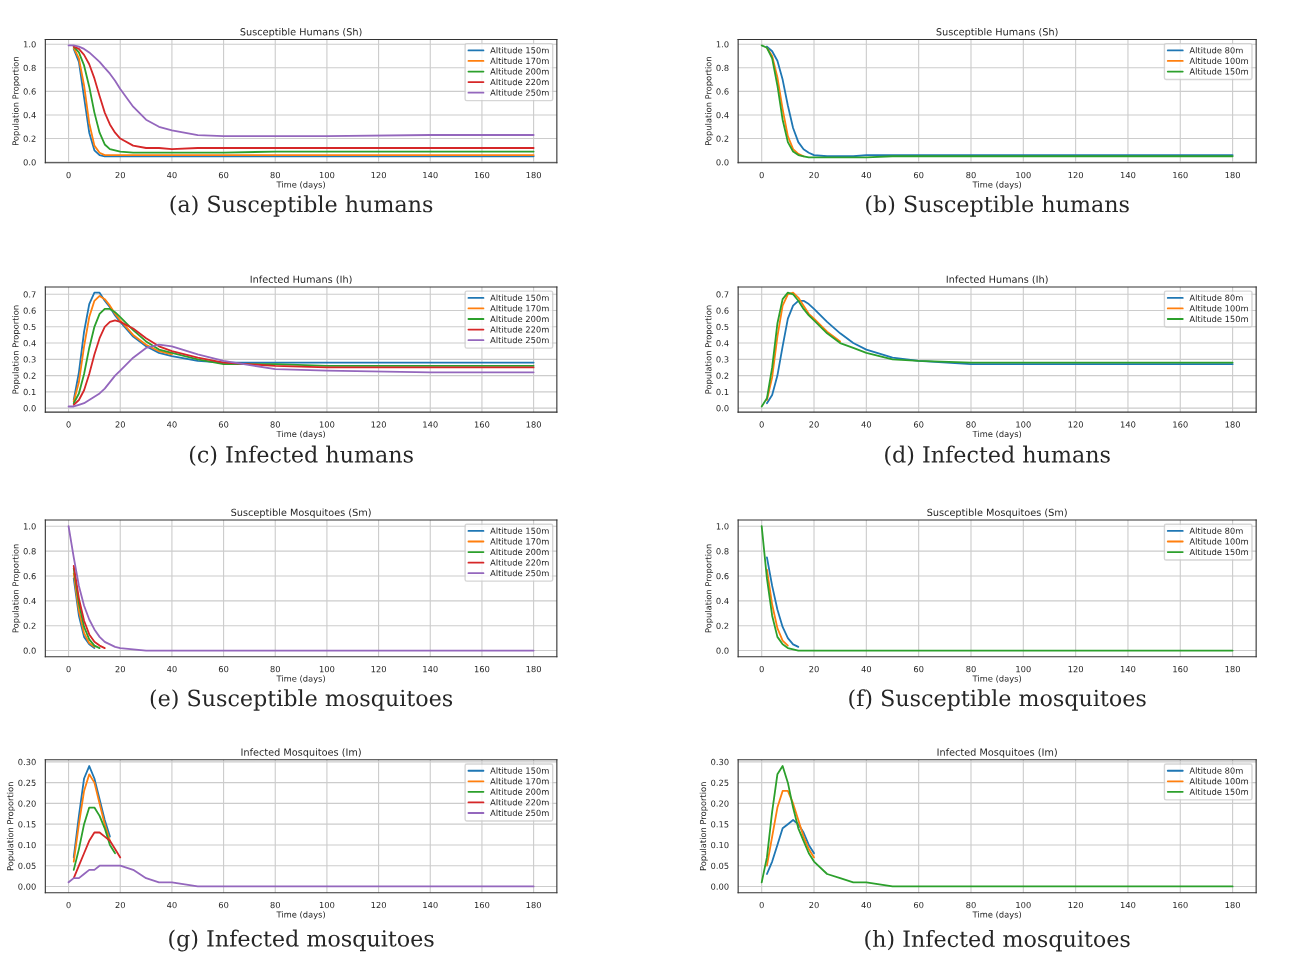 This screenshot has width=1295, height=963. I want to click on y-tick-label: 0.05, so click(27, 865).